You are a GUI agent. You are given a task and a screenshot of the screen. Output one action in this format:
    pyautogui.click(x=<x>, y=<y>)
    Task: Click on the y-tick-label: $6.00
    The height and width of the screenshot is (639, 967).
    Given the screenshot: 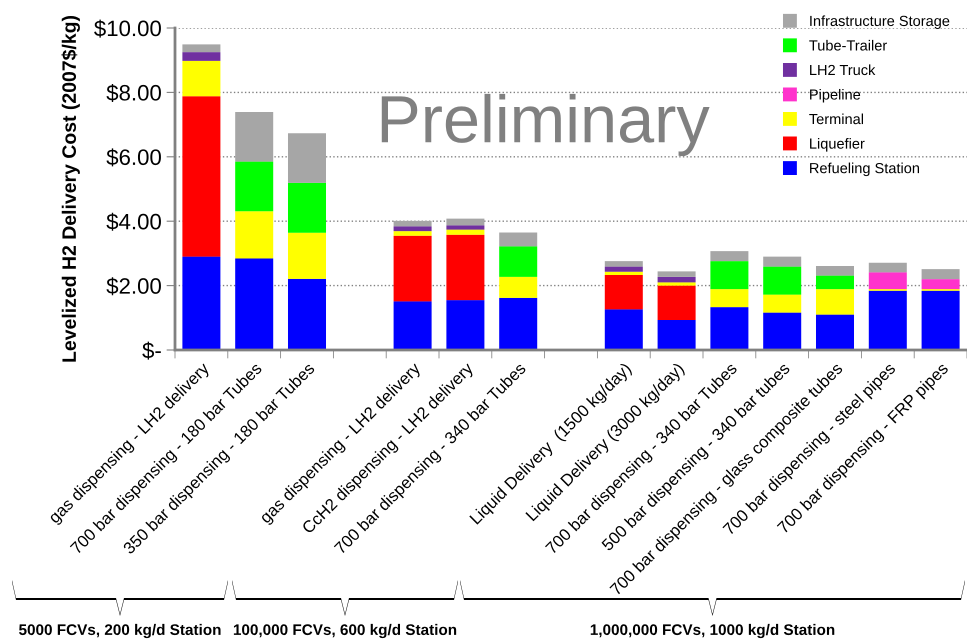 What is the action you would take?
    pyautogui.click(x=133, y=157)
    